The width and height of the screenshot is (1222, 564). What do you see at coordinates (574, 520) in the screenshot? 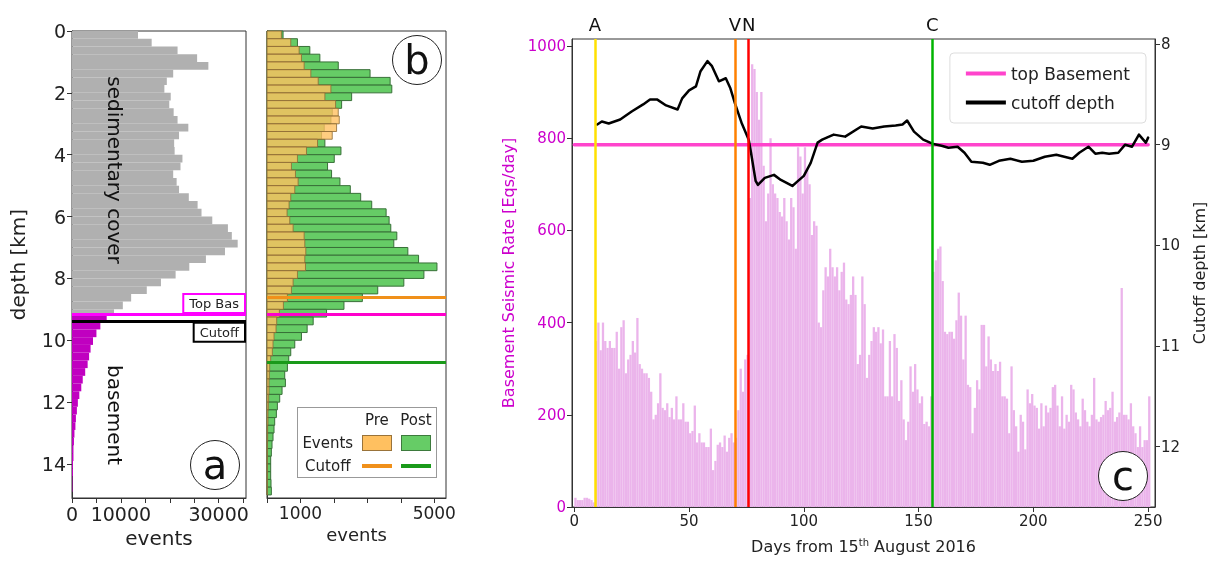
I see `x-tick-label: 0` at bounding box center [574, 520].